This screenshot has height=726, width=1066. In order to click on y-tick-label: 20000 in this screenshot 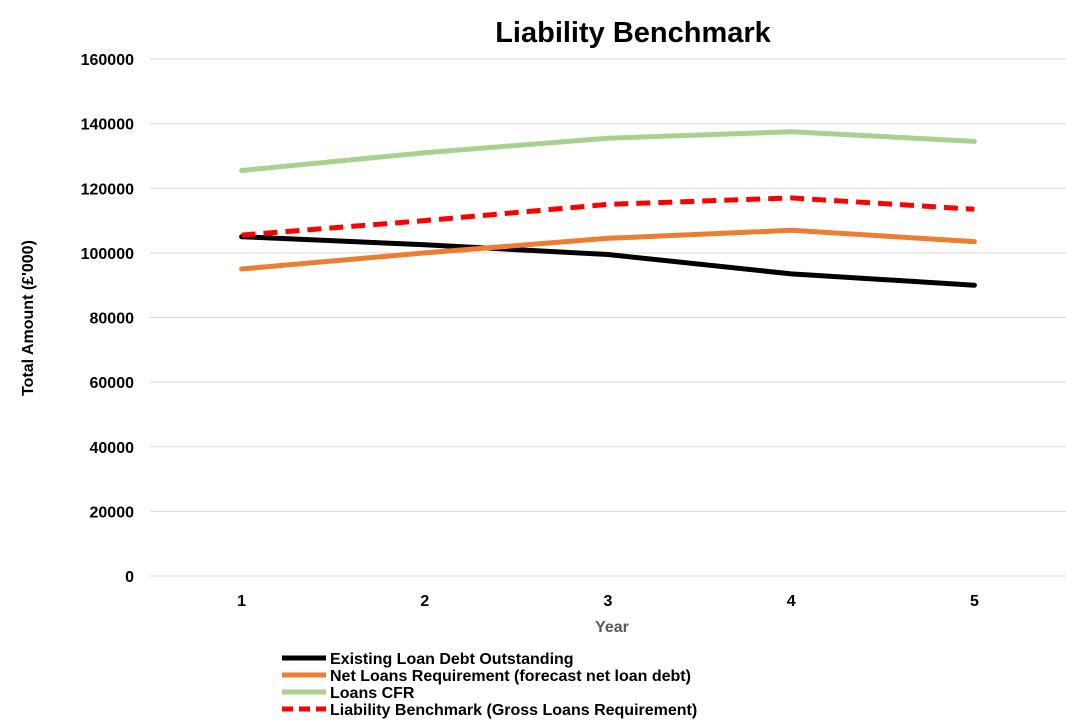, I will do `click(112, 512)`.